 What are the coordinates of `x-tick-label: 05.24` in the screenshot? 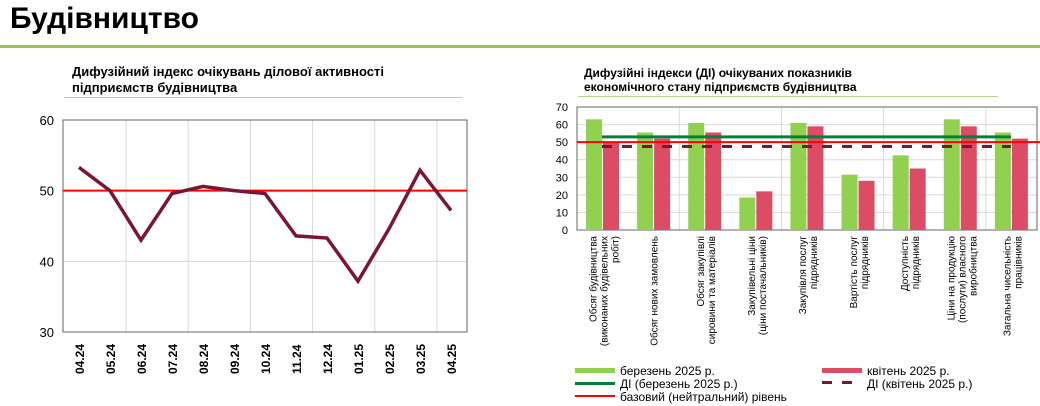 It's located at (111, 359).